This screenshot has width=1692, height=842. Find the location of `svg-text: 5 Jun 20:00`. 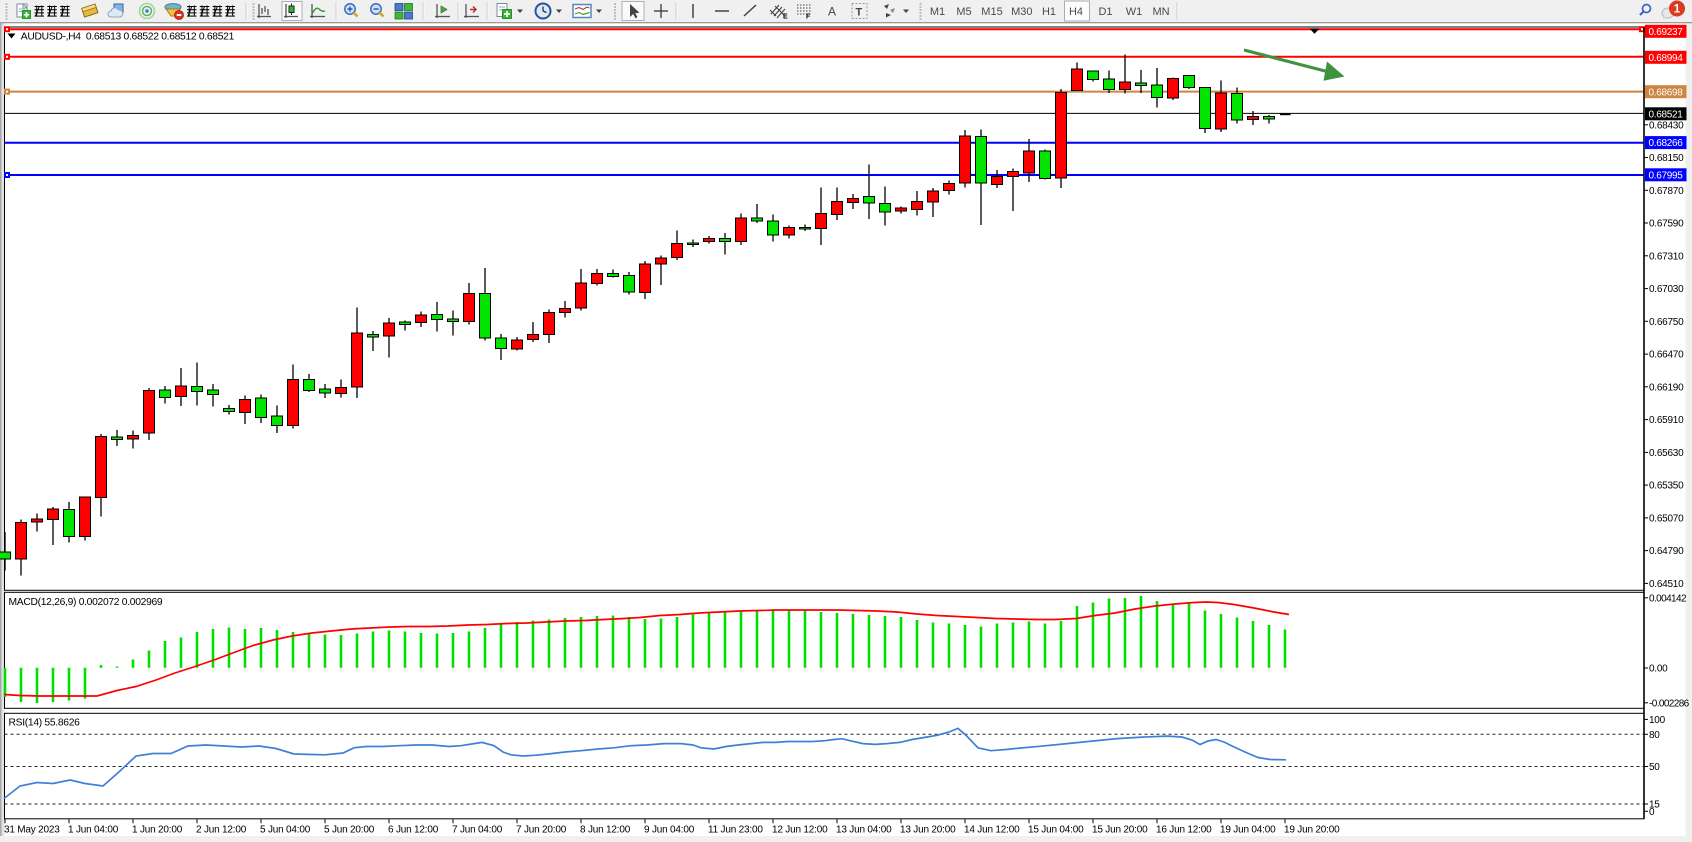

svg-text: 5 Jun 20:00 is located at coordinates (349, 830).